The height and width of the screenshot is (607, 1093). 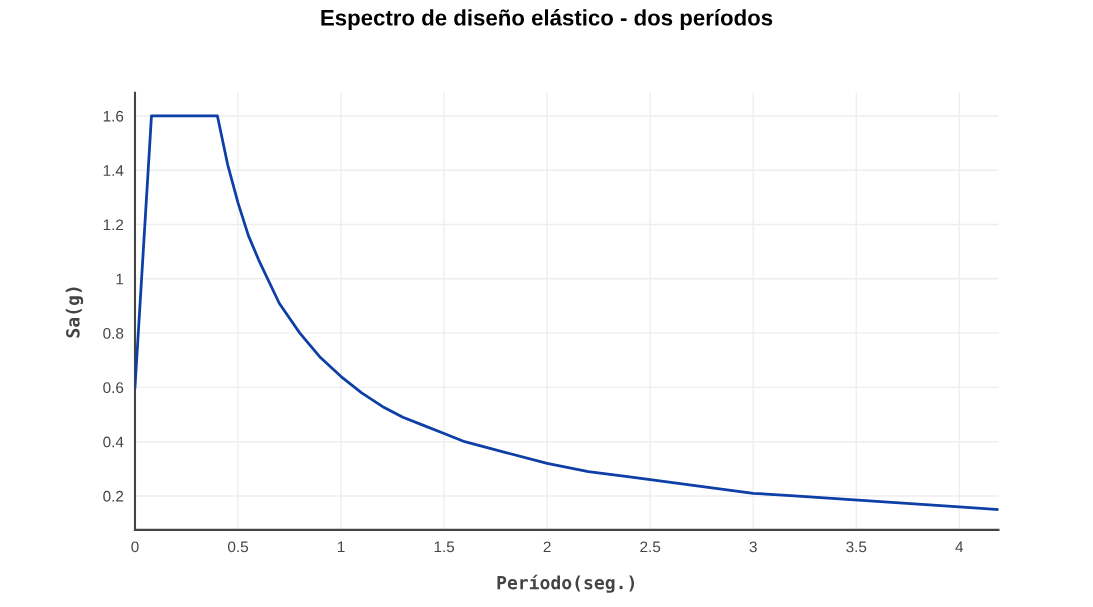 What do you see at coordinates (547, 20) in the screenshot?
I see `chart-title: Espectro de diseño elástico - dos períodos` at bounding box center [547, 20].